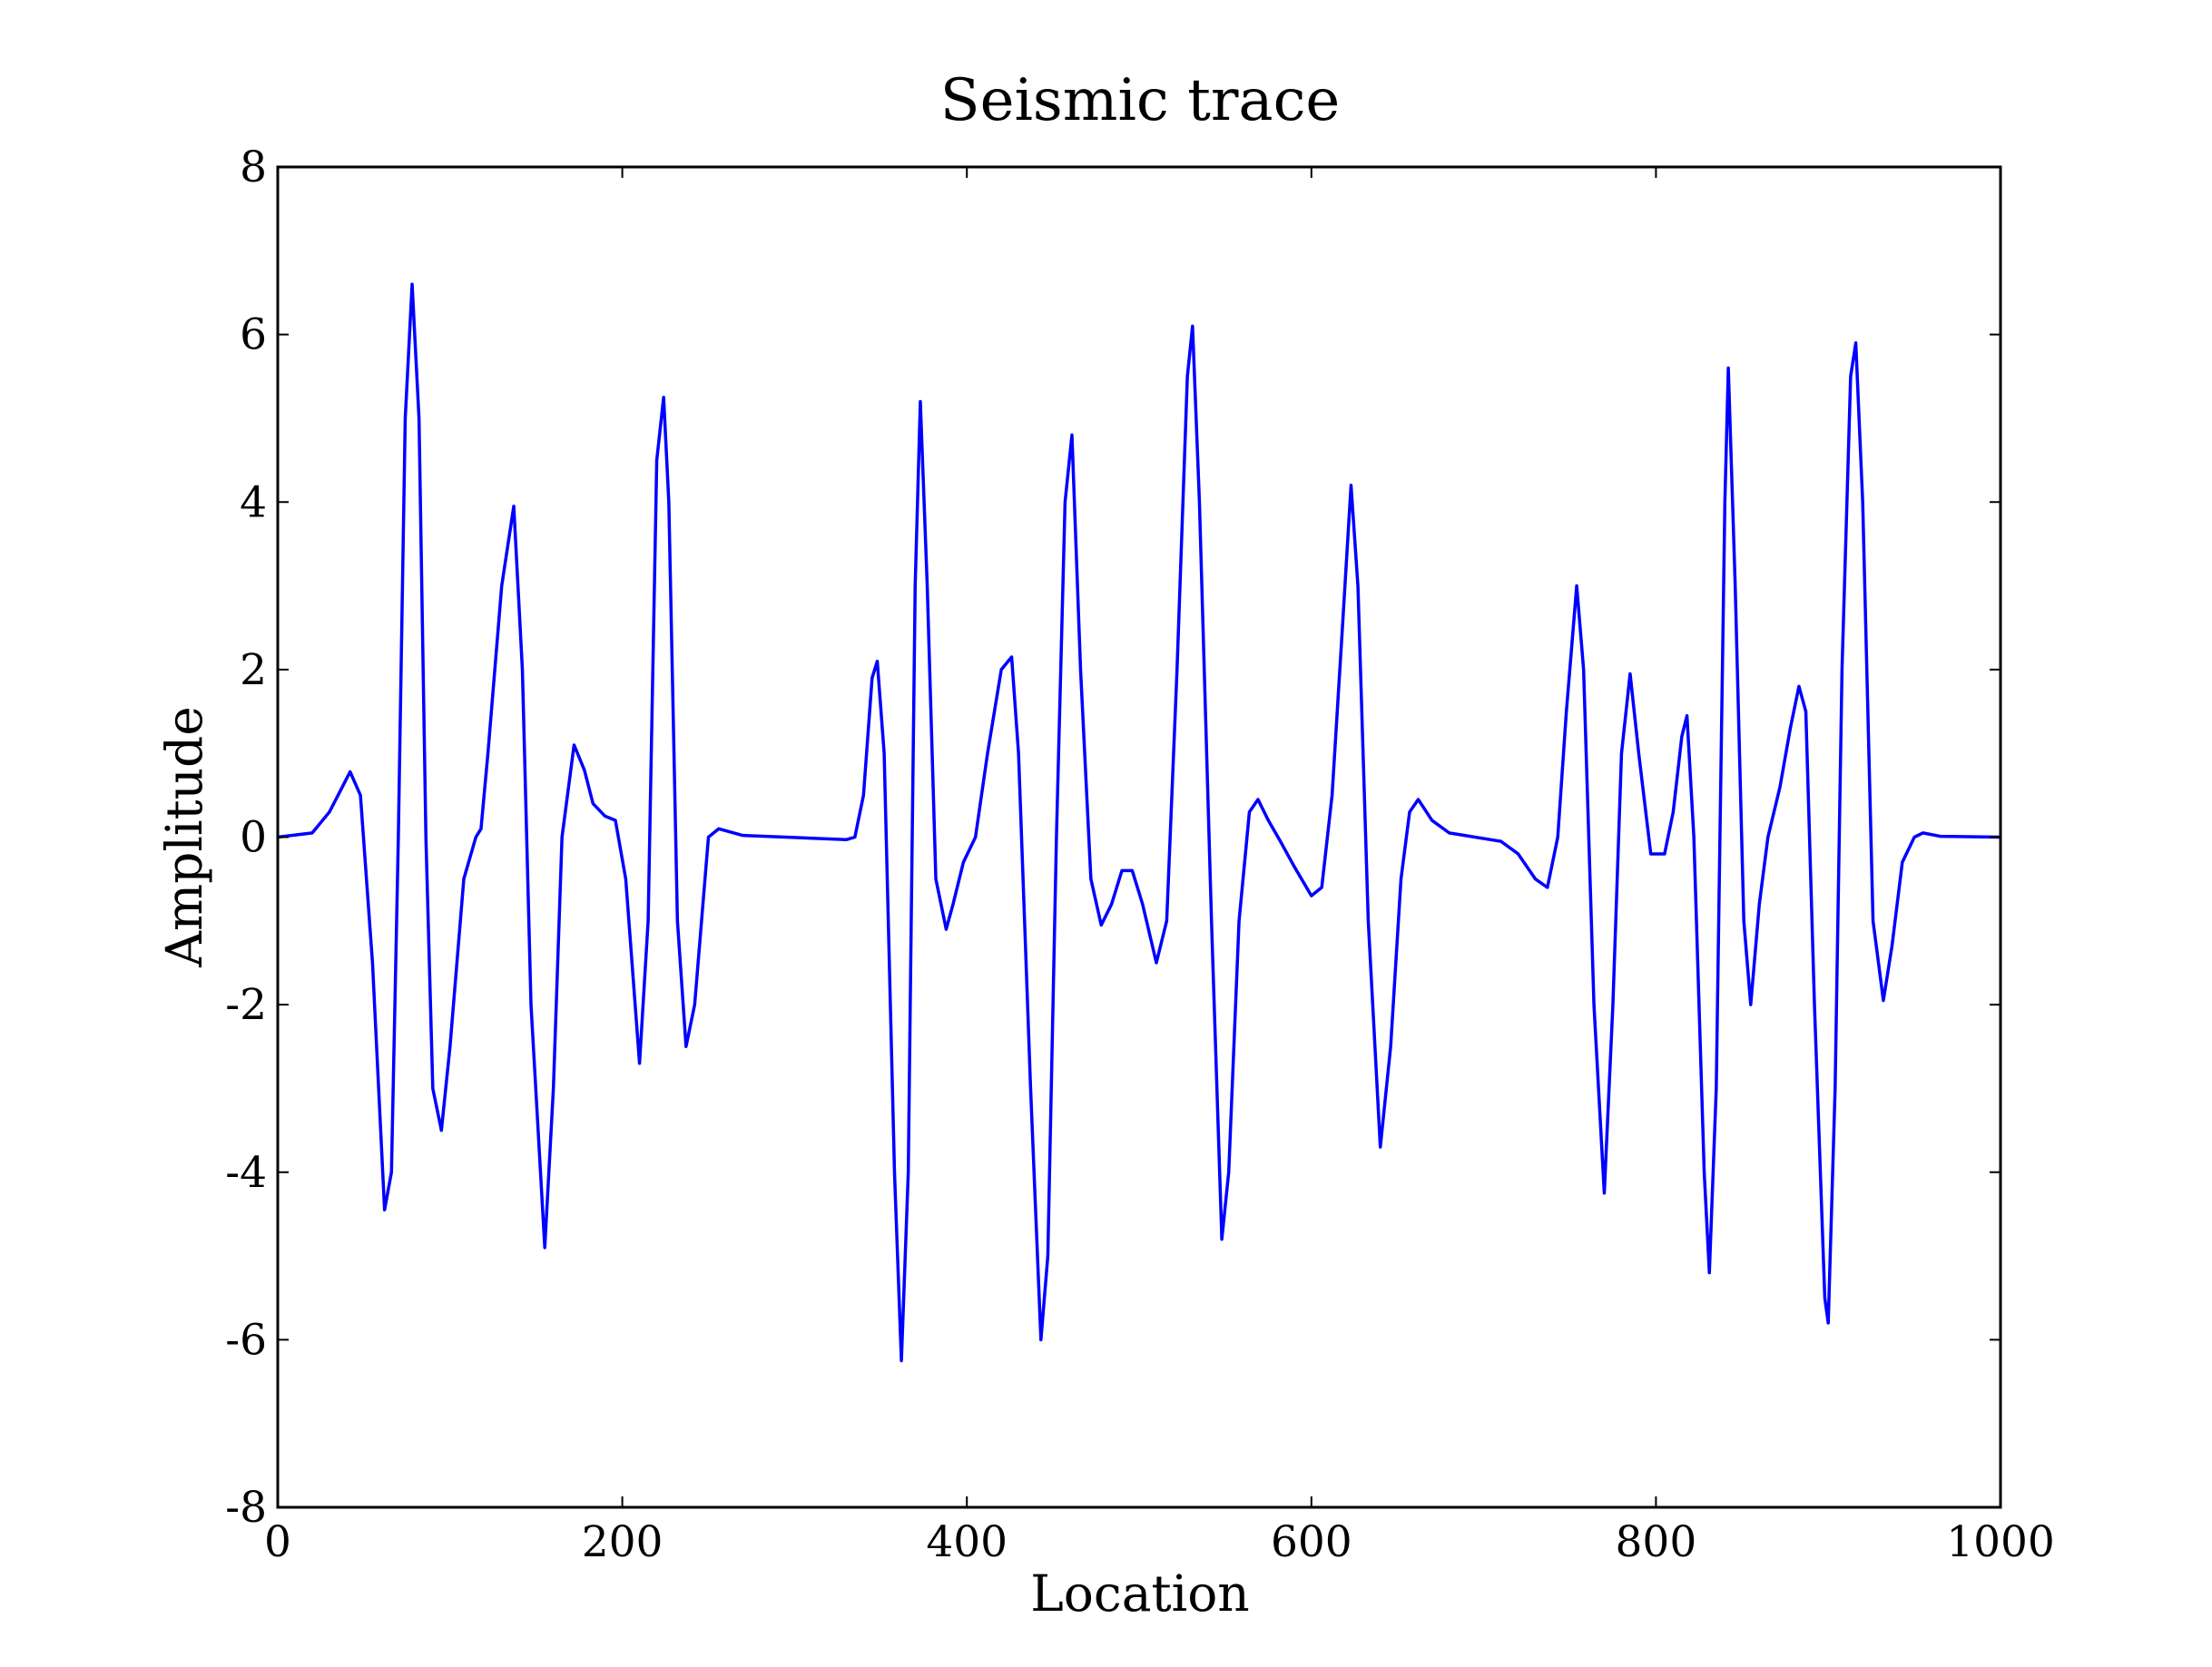 The height and width of the screenshot is (1667, 2212). What do you see at coordinates (246, 1005) in the screenshot?
I see `y-tick-label: -2` at bounding box center [246, 1005].